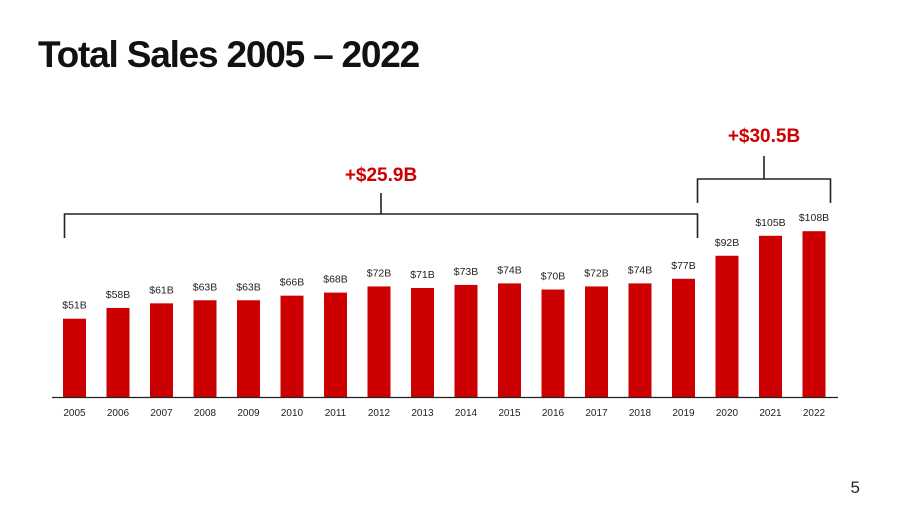 This screenshot has height=510, width=908. I want to click on data-label-2015: $74B, so click(509, 270).